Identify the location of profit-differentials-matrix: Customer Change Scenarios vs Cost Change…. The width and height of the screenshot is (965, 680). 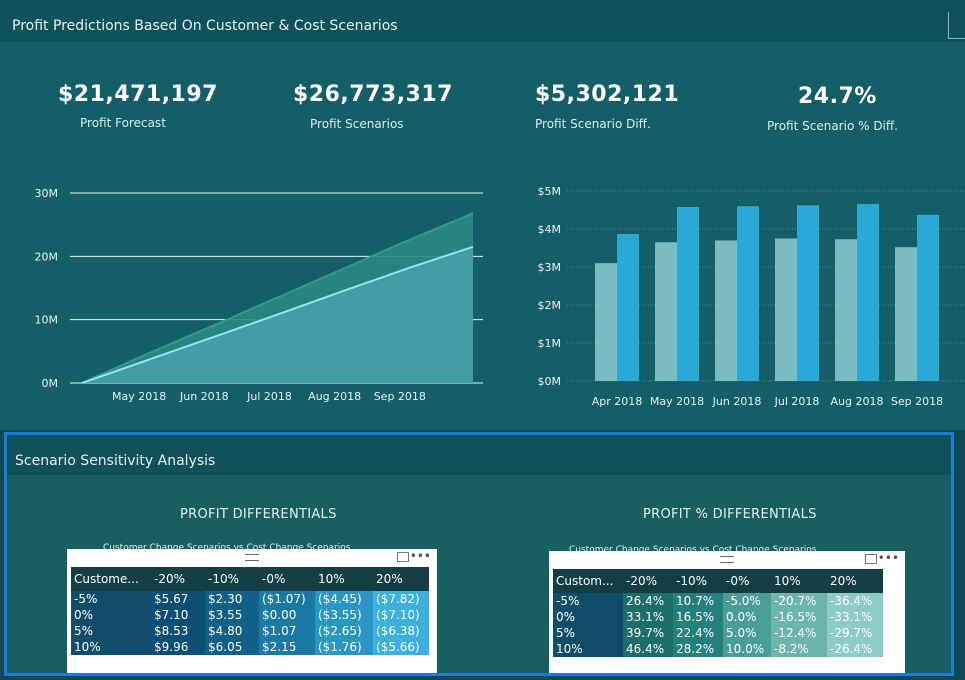
(252, 608).